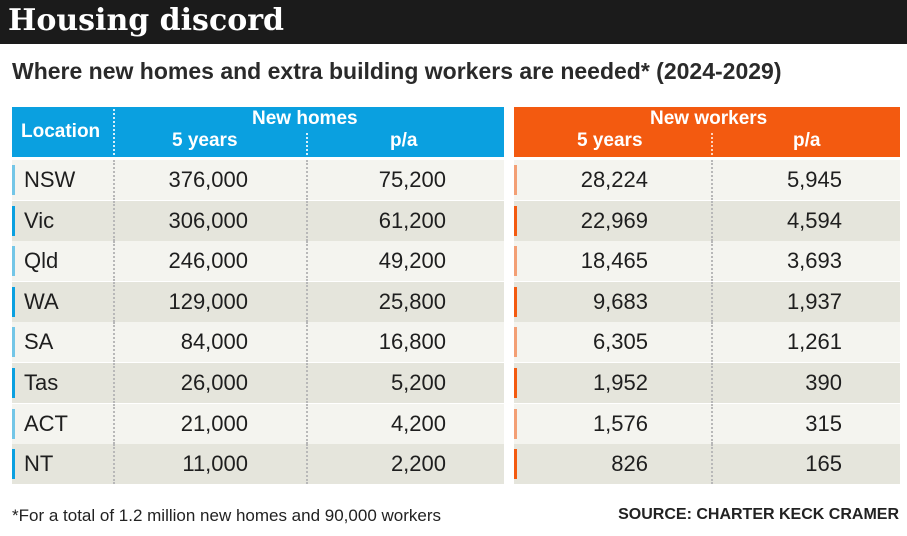  What do you see at coordinates (814, 220) in the screenshot?
I see `cell-workers-pa: 4,594` at bounding box center [814, 220].